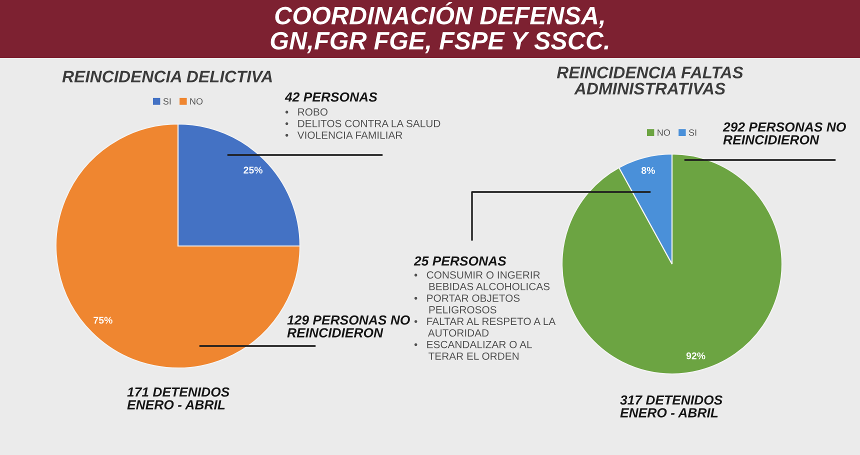 This screenshot has height=455, width=860. Describe the element at coordinates (460, 261) in the screenshot. I see `text: 25 PERSONAS` at that location.